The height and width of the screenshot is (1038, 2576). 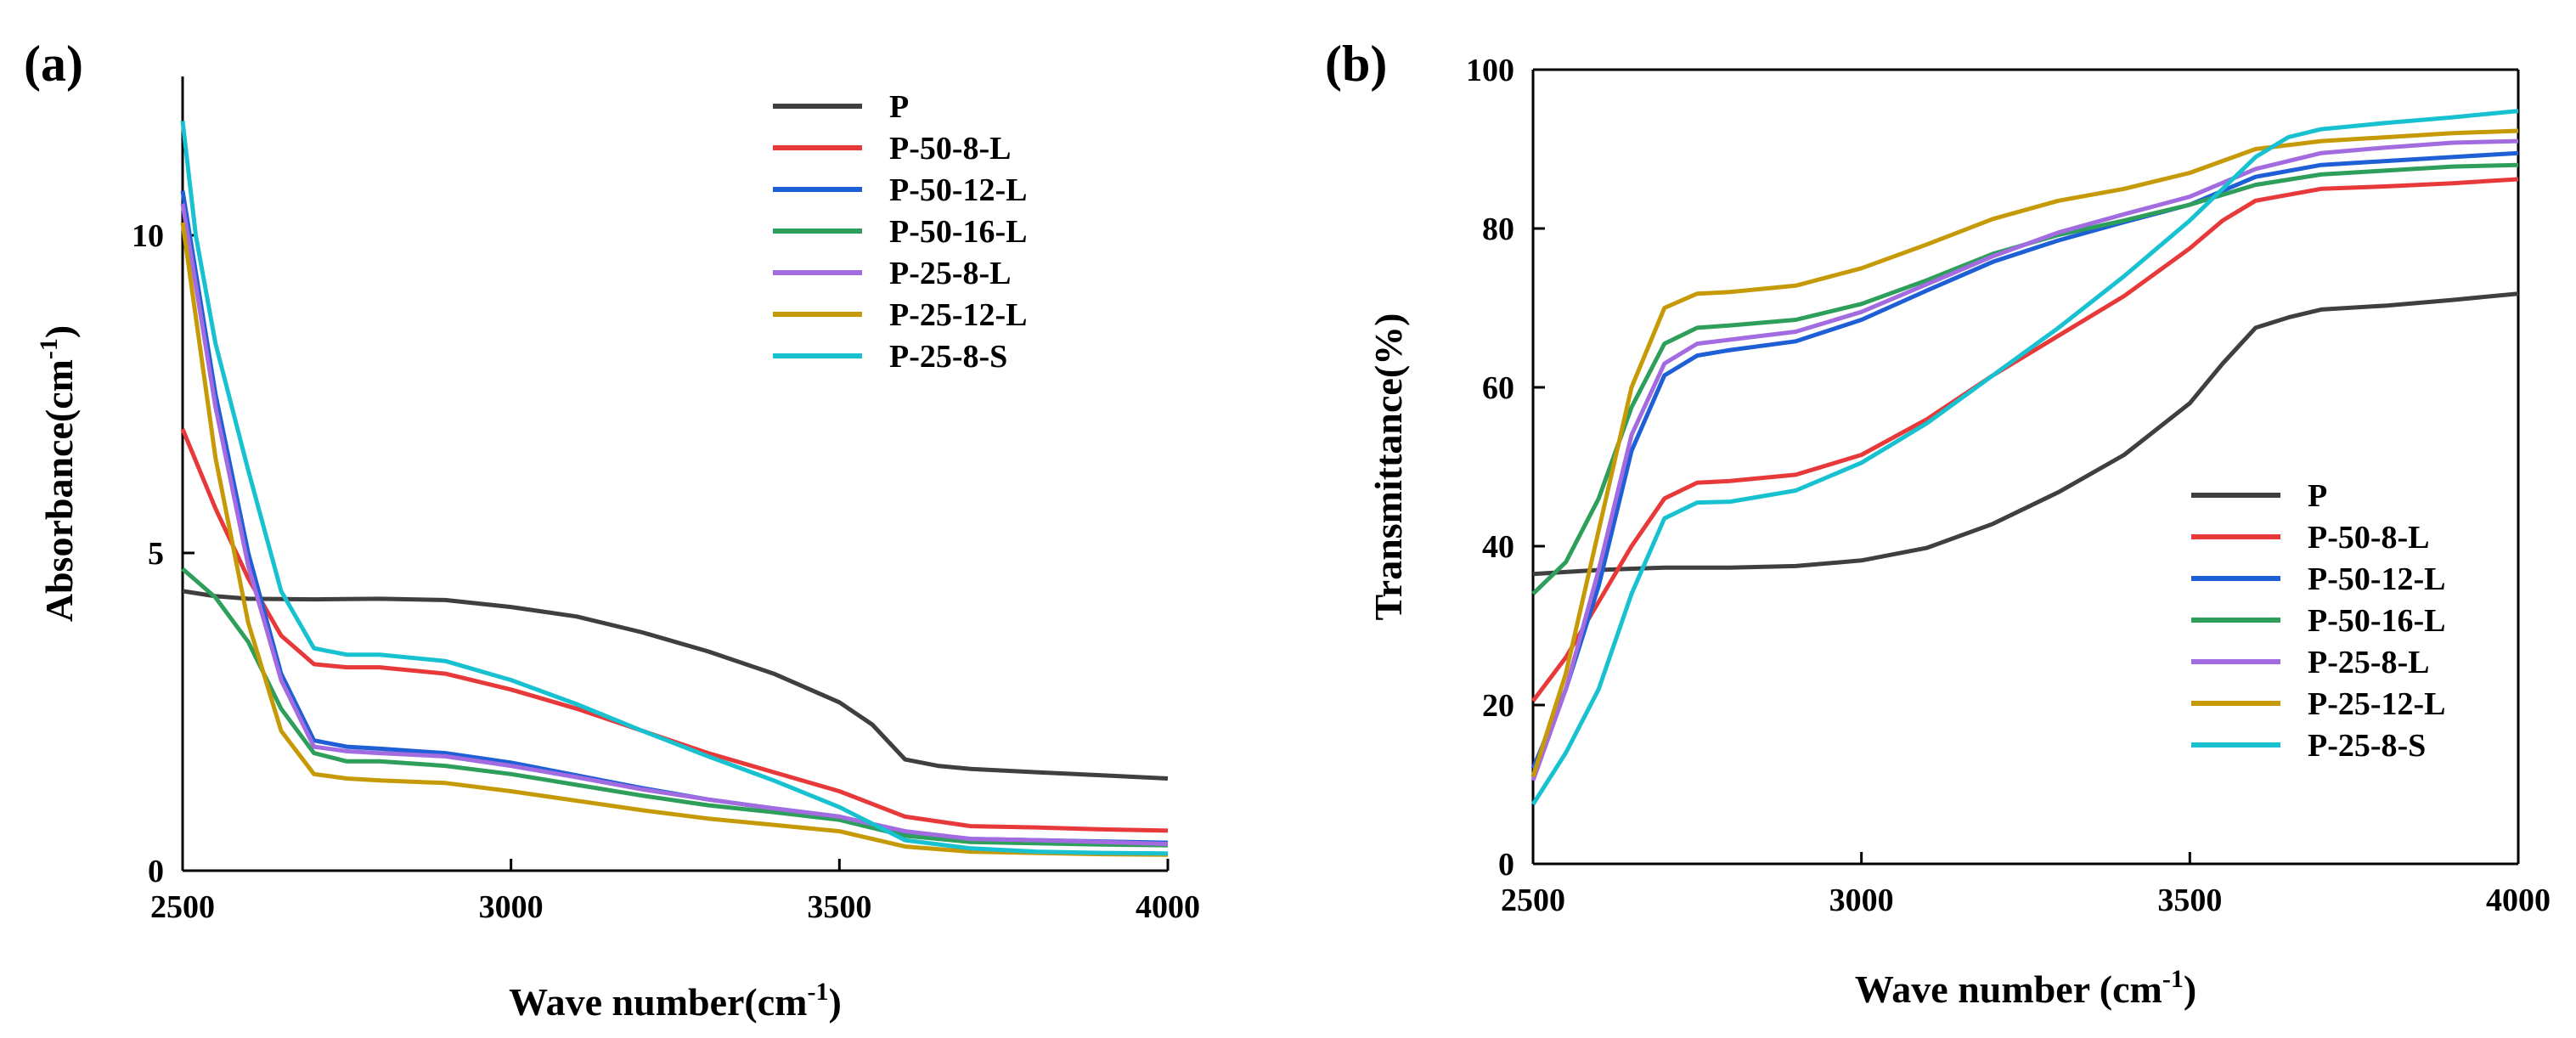 I want to click on panel-a-legend-label-p-25-8-l: P-25-8-L, so click(x=950, y=273).